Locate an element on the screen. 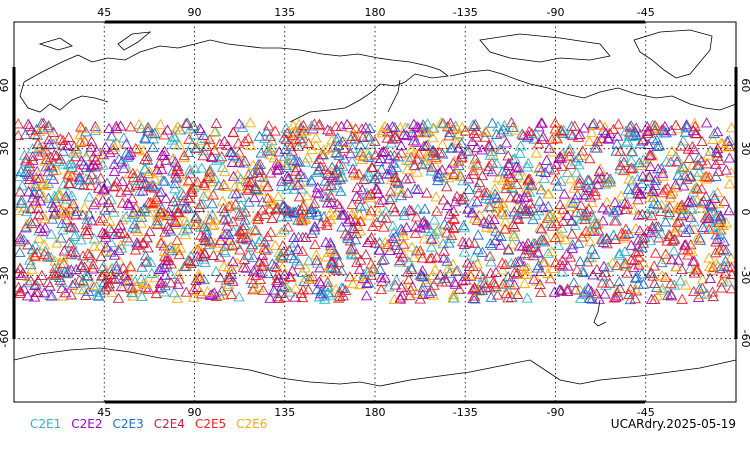  coastline-svalbard is located at coordinates (55, 44).